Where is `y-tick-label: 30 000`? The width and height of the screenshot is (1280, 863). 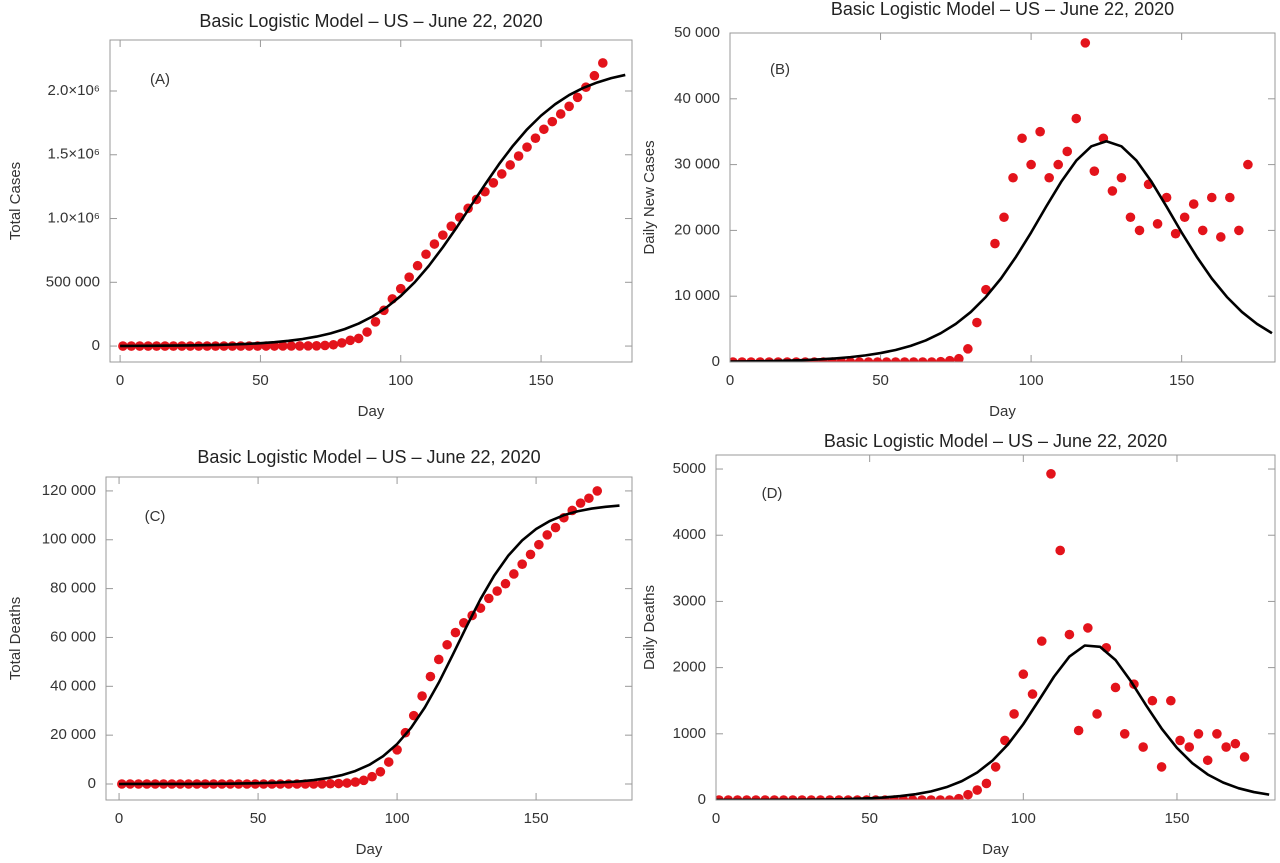 y-tick-label: 30 000 is located at coordinates (697, 164).